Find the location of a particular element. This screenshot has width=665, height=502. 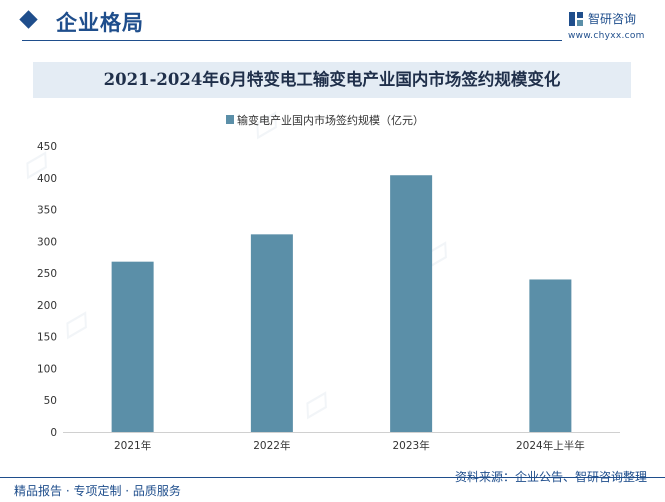

x-tick-label: 2022年 is located at coordinates (271, 445).